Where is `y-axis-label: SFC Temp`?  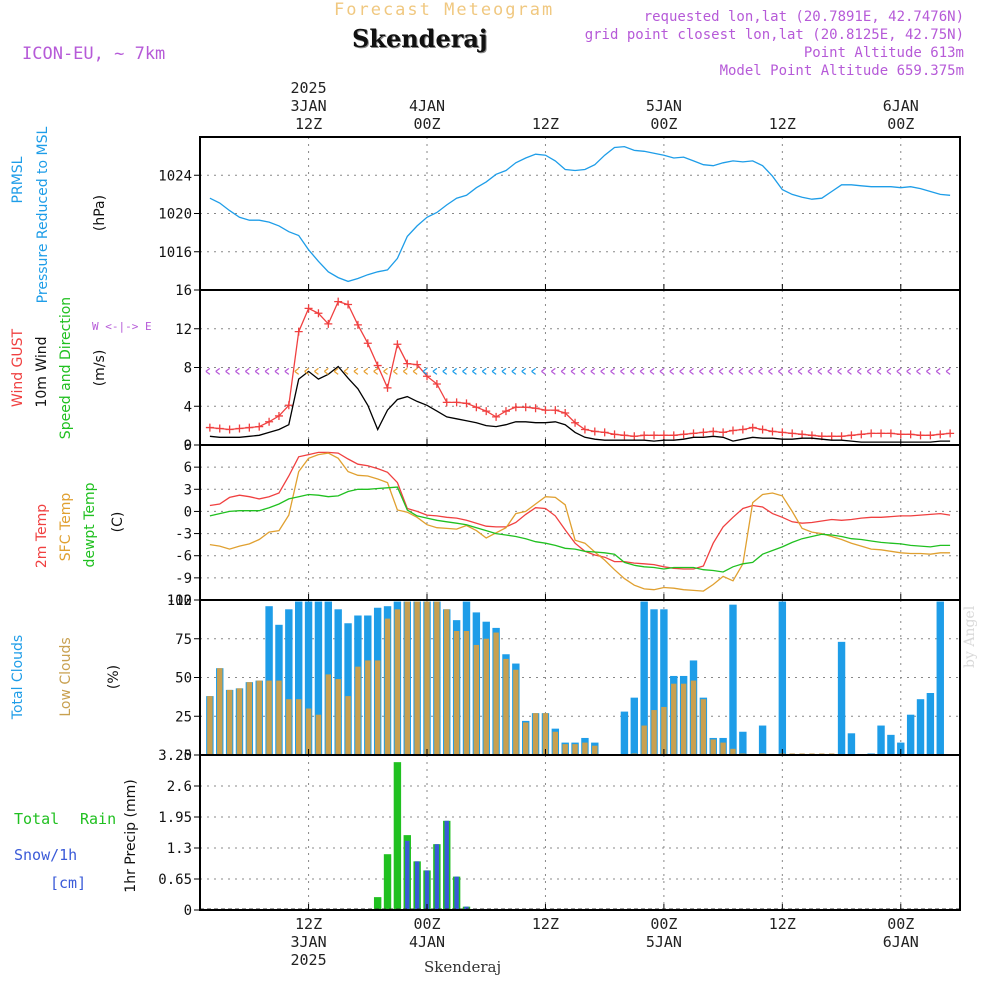
y-axis-label: SFC Temp is located at coordinates (66, 527).